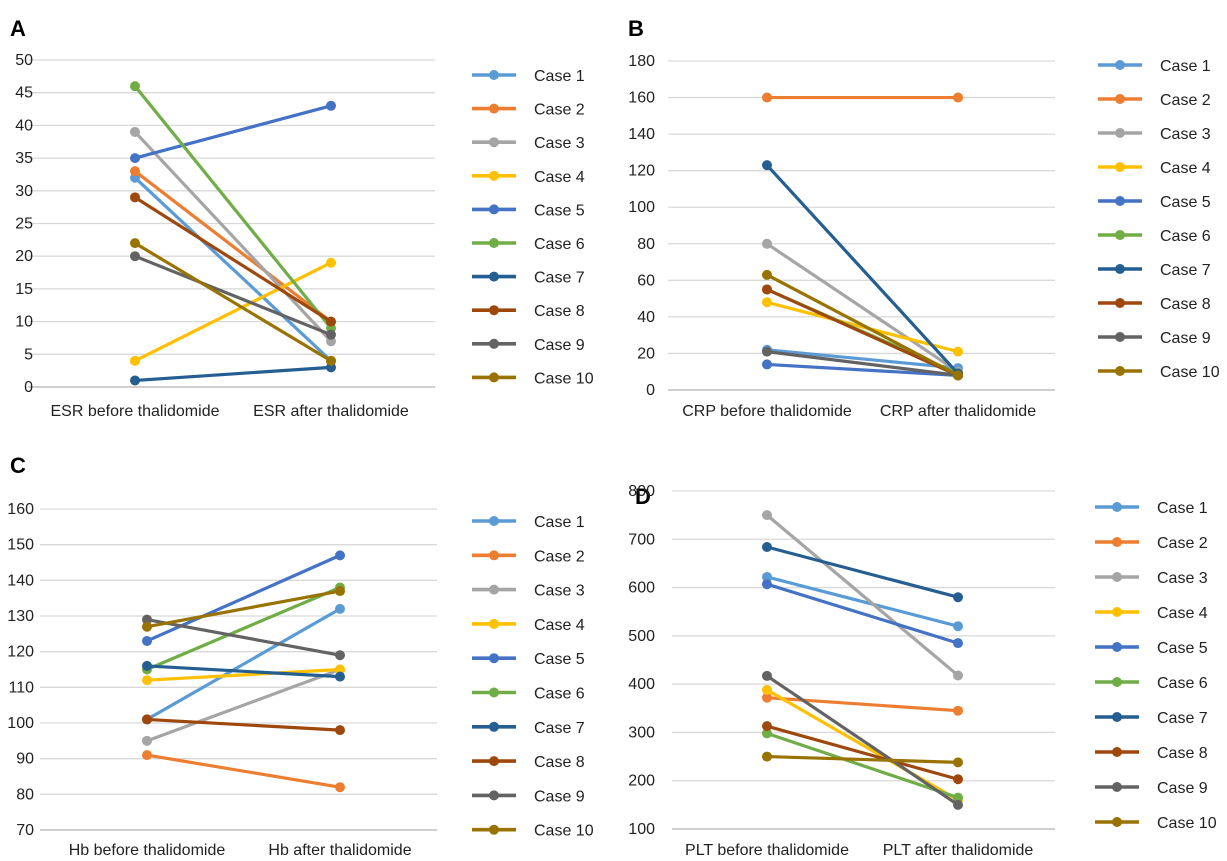  I want to click on legend-label: Case 5, so click(1185, 202).